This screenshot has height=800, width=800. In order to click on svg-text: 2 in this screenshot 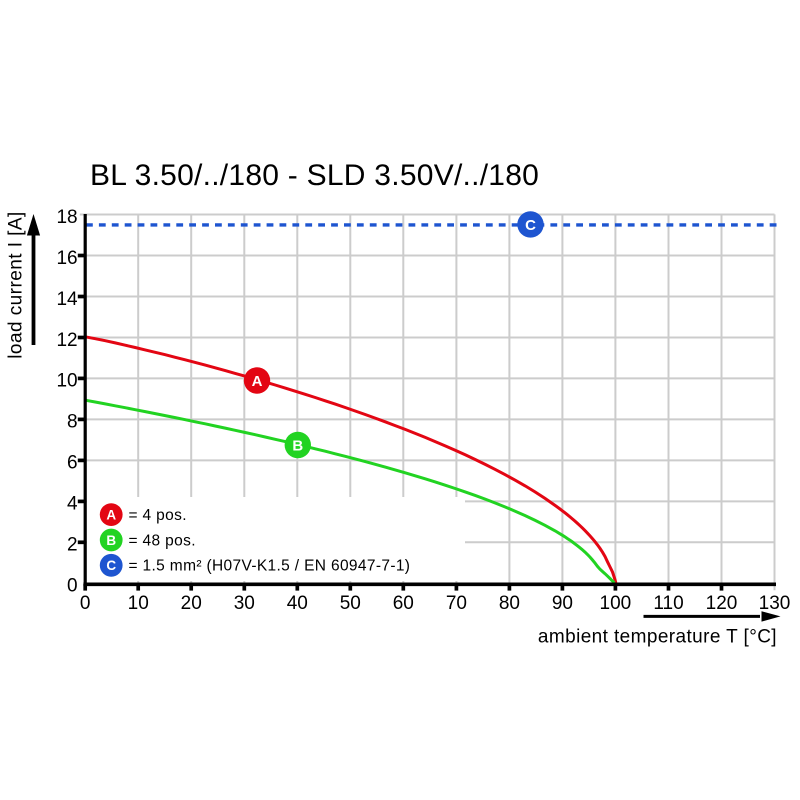, I will do `click(72, 545)`.